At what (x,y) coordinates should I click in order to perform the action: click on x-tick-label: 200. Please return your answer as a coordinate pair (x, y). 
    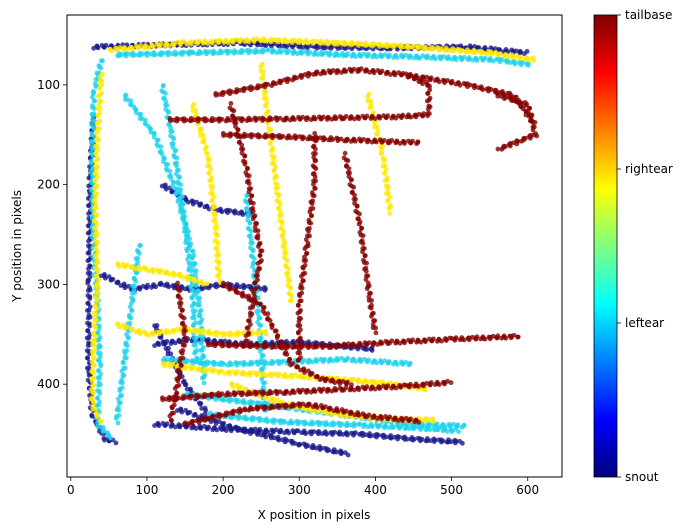
    Looking at the image, I should click on (223, 490).